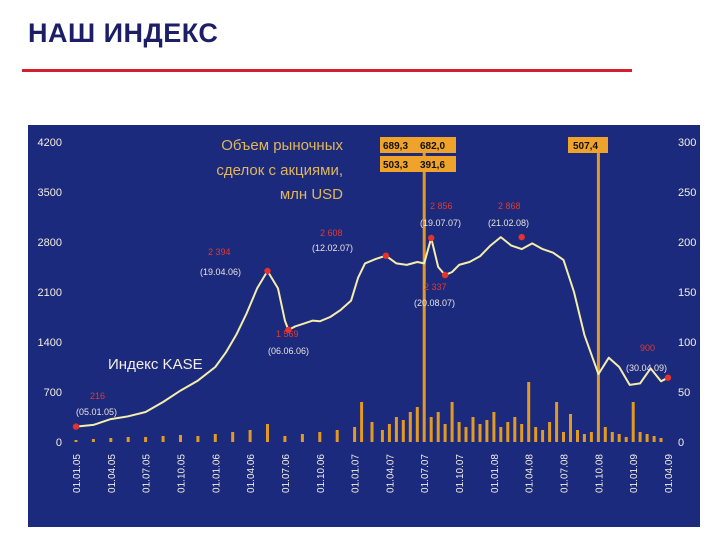 The height and width of the screenshot is (540, 720). Describe the element at coordinates (425, 473) in the screenshot. I see `x-tick-label: 01.07.07` at that location.